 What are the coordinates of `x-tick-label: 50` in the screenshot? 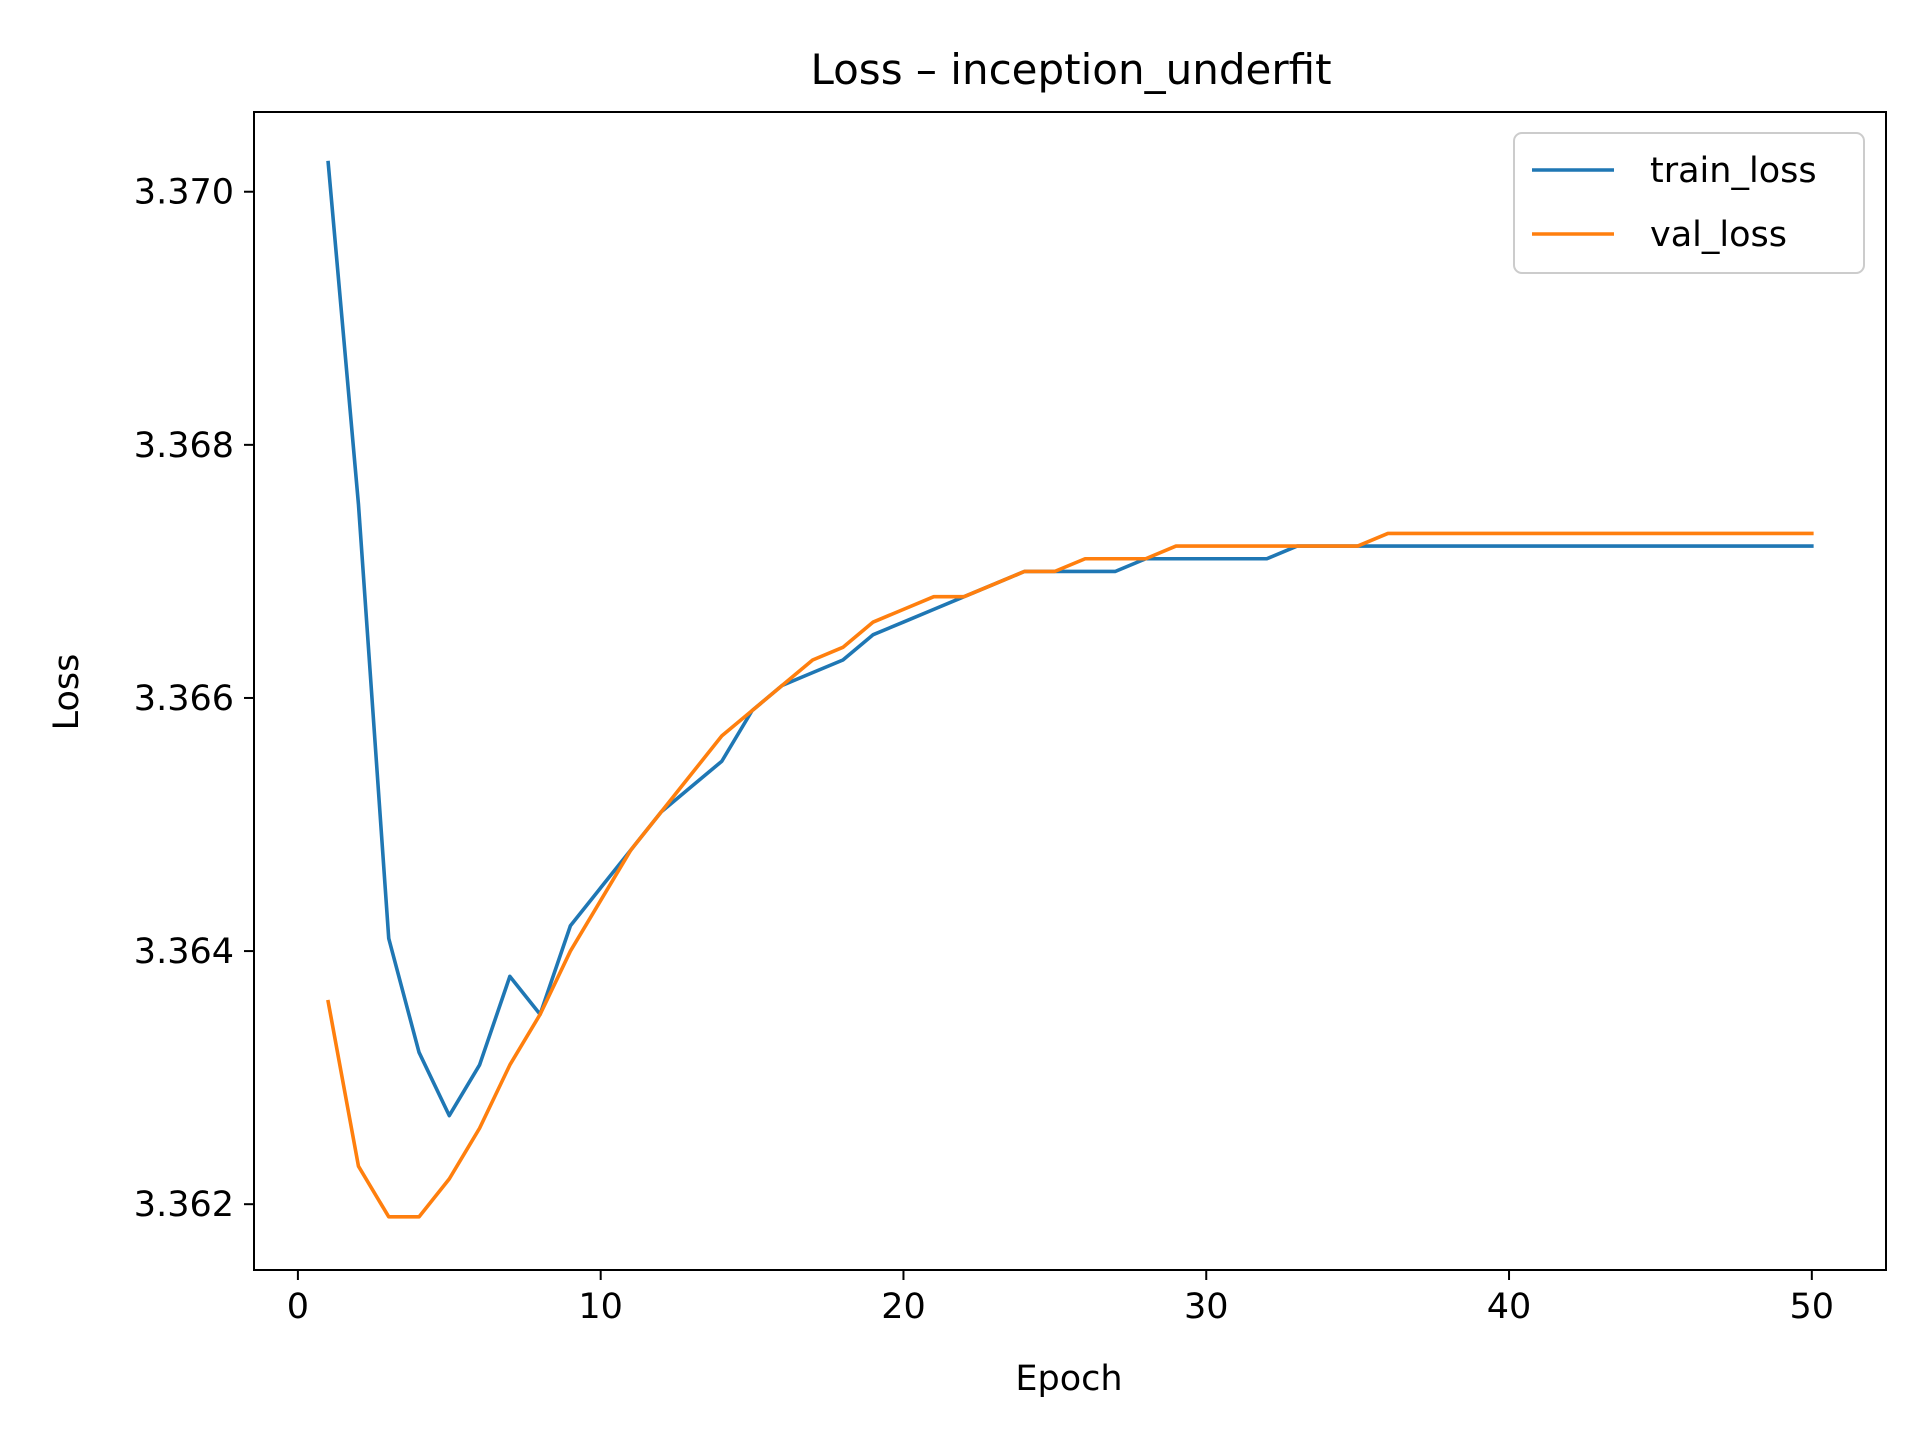 It's located at (1812, 1307).